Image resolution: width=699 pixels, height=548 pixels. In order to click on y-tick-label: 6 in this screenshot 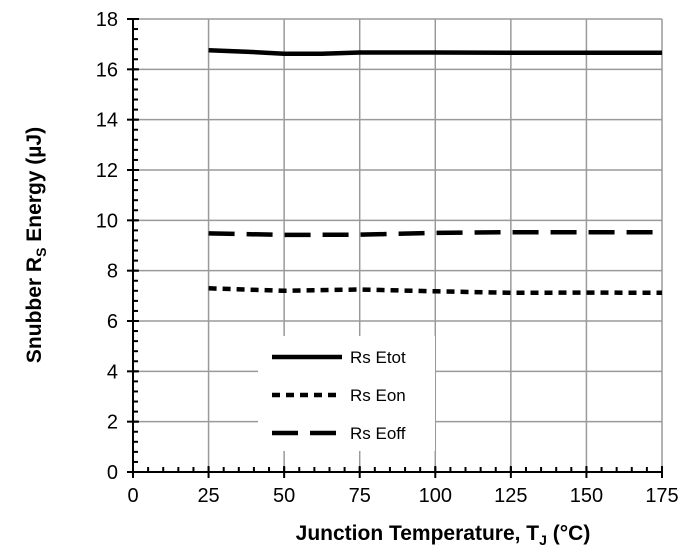, I will do `click(112, 322)`.